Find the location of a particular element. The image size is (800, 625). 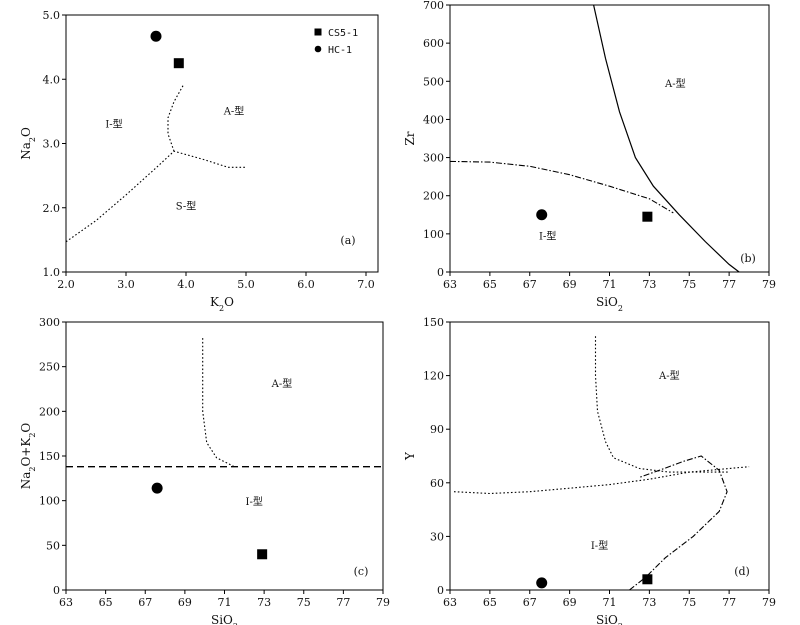

ylabel-title: Na2O+K2O is located at coordinates (28, 456).